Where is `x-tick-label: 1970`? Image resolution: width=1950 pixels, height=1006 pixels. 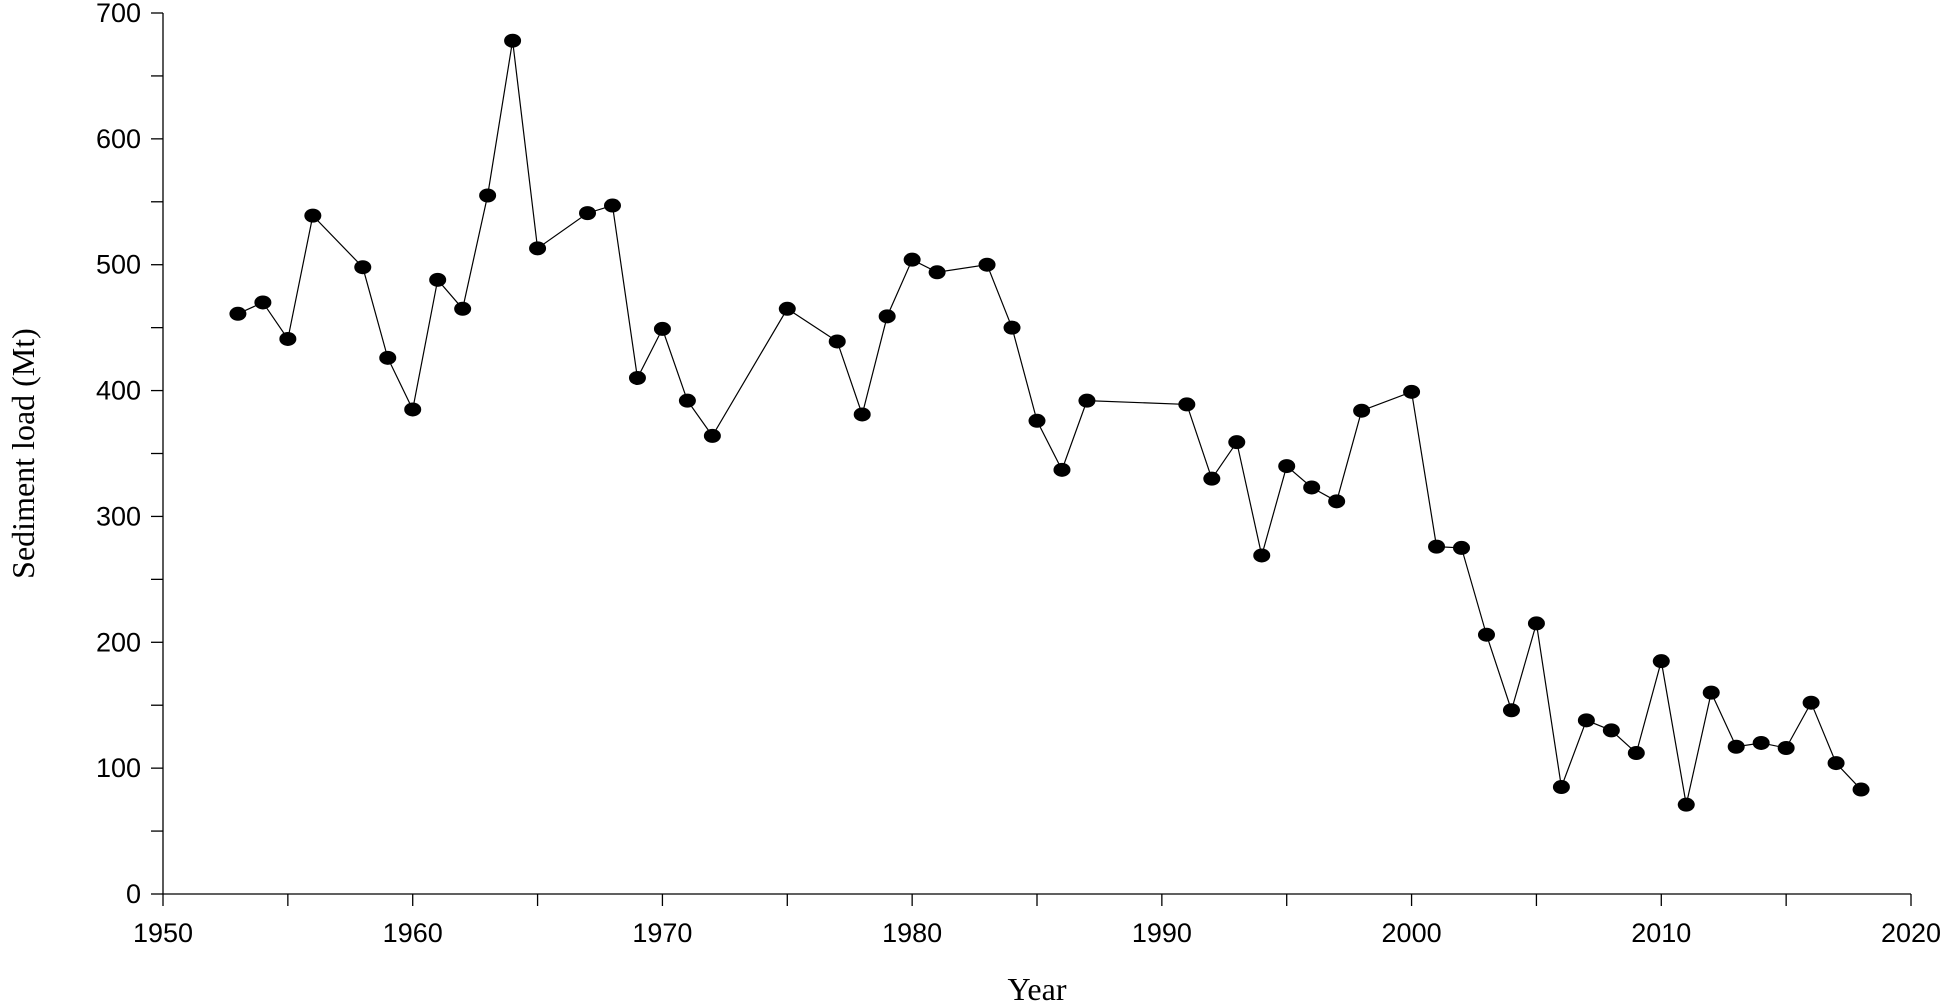 x-tick-label: 1970 is located at coordinates (662, 933).